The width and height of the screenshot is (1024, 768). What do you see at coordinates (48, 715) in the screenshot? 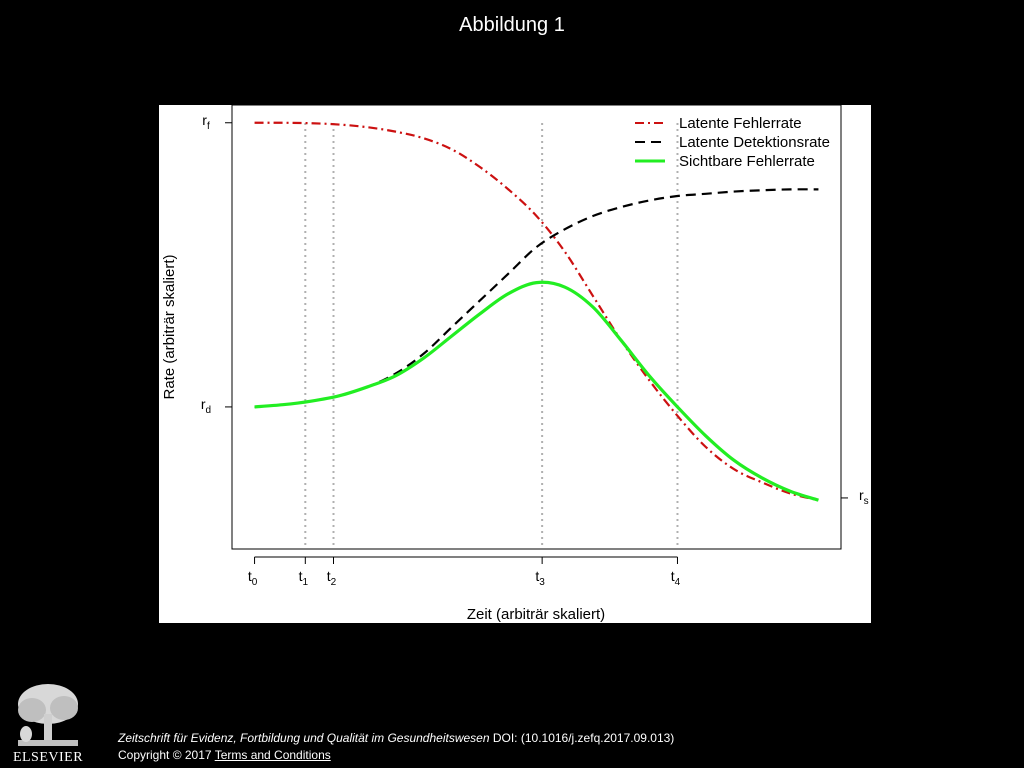
I see `elsevier-tree-logo-icon` at bounding box center [48, 715].